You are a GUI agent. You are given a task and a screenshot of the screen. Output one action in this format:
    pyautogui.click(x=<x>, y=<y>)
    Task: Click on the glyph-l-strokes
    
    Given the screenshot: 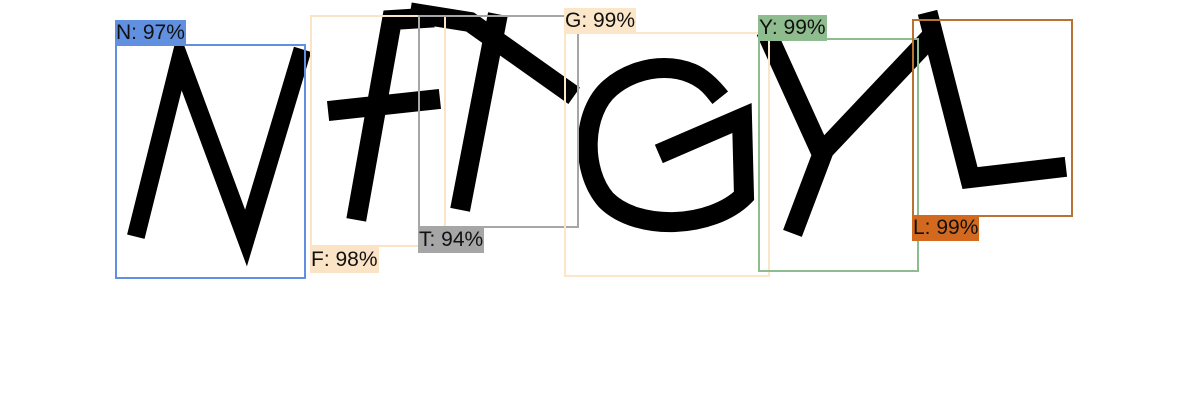 What is the action you would take?
    pyautogui.click(x=992, y=99)
    